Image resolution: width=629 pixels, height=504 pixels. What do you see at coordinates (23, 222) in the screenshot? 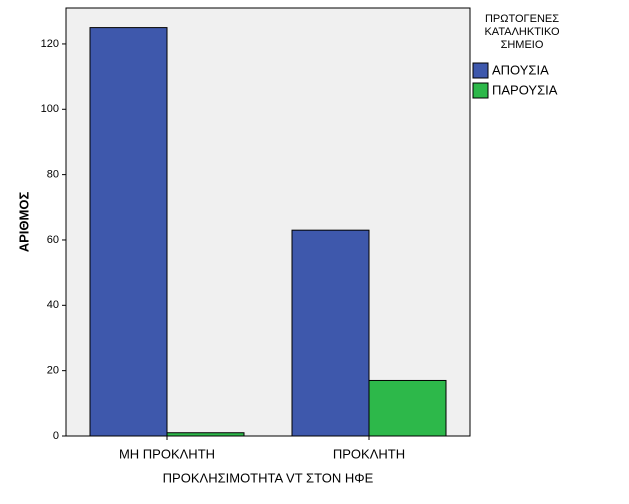
I see `y-axis-label: ΑΡΙΘΜΟΣ` at bounding box center [23, 222].